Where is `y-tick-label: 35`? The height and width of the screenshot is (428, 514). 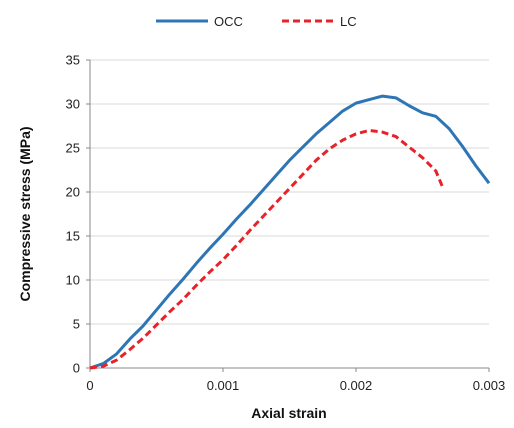 y-tick-label: 35 is located at coordinates (73, 60).